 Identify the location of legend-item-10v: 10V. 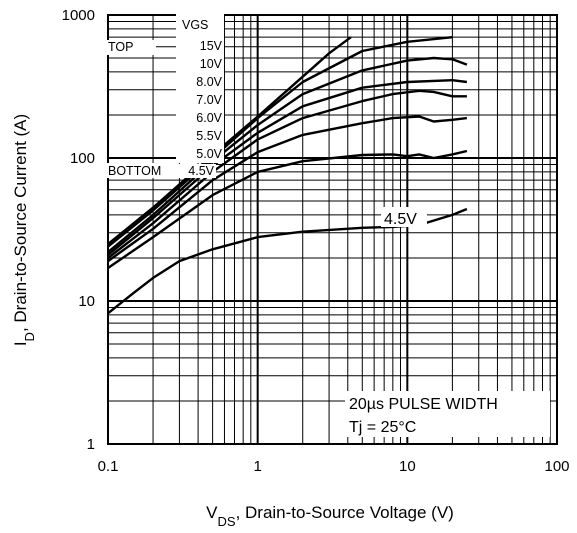
(211, 64).